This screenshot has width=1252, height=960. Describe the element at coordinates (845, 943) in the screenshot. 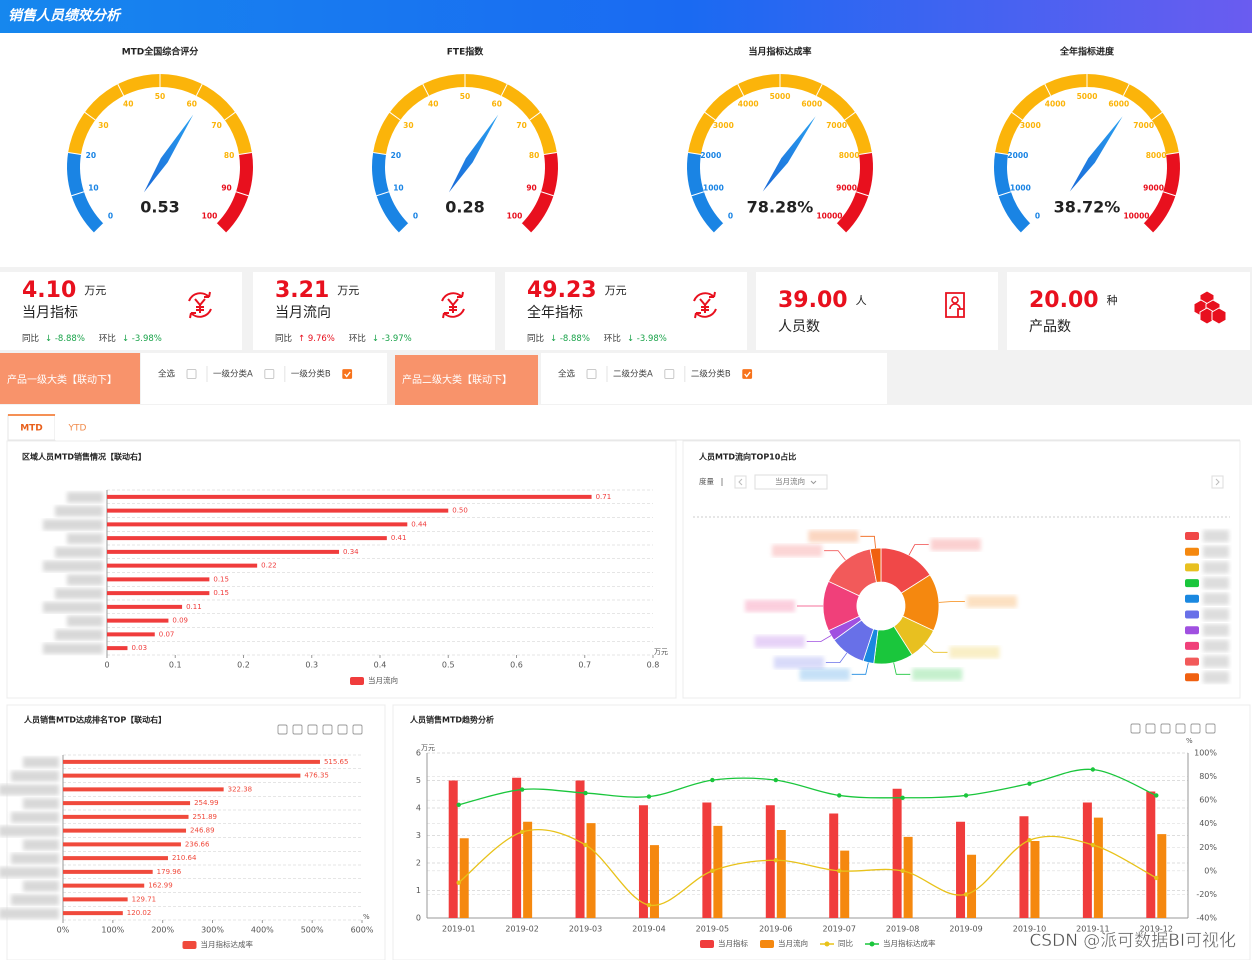

I see `legend-label: 同比` at that location.